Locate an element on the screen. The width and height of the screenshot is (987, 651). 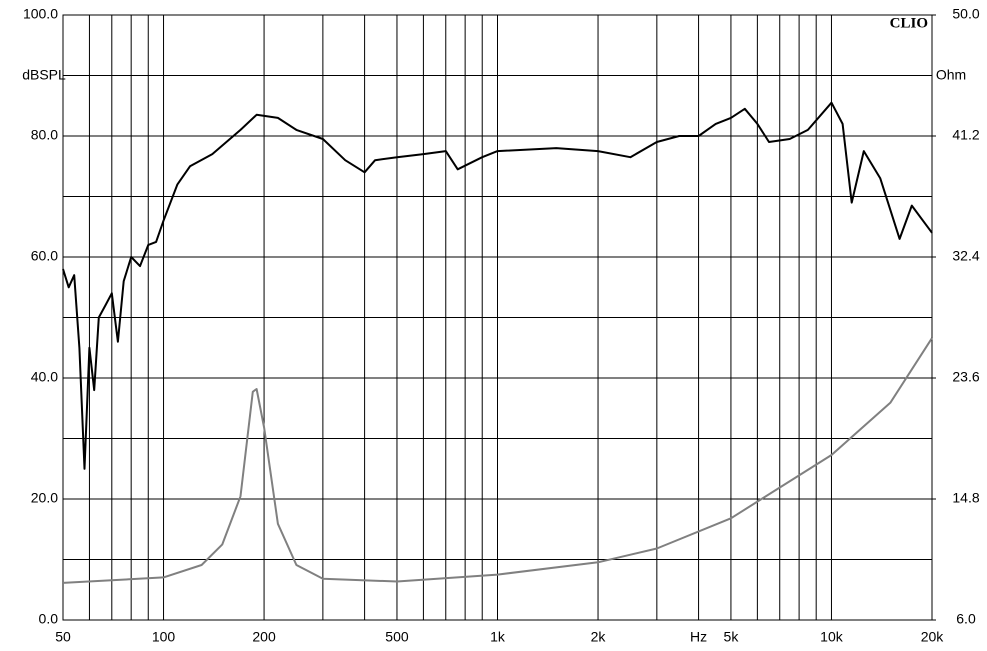
x-tick-label: 50 is located at coordinates (63, 637).